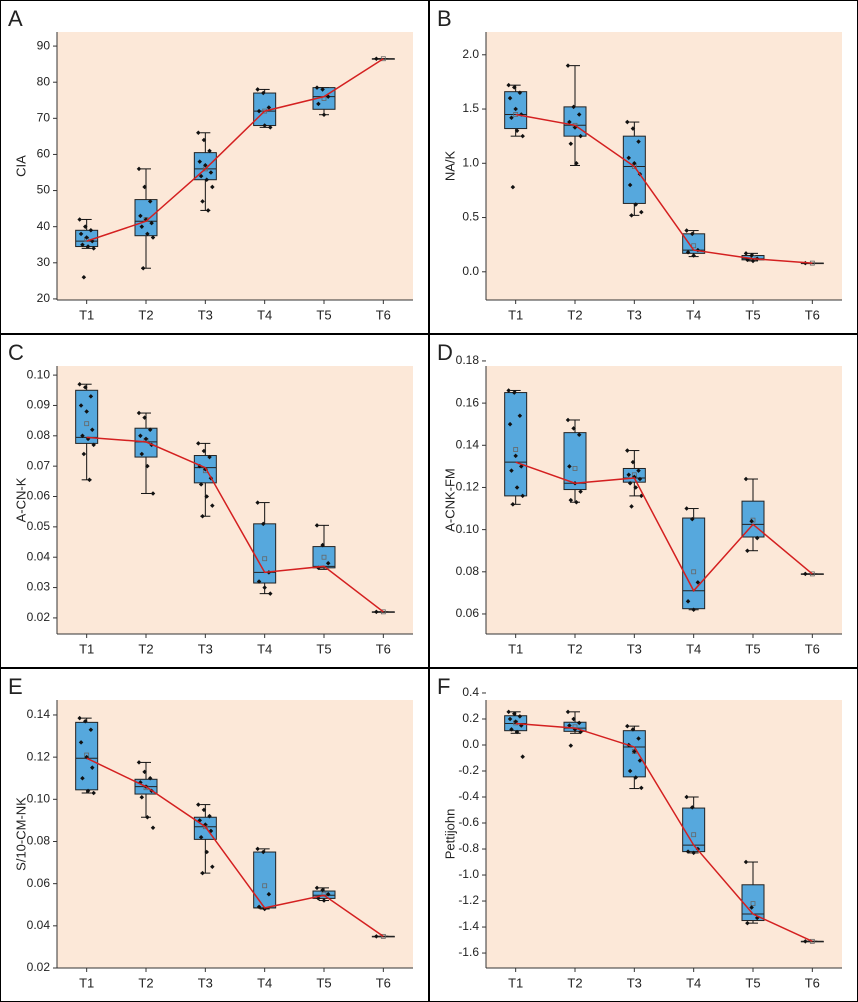  I want to click on y-tick-label: 0.05, so click(39, 526).